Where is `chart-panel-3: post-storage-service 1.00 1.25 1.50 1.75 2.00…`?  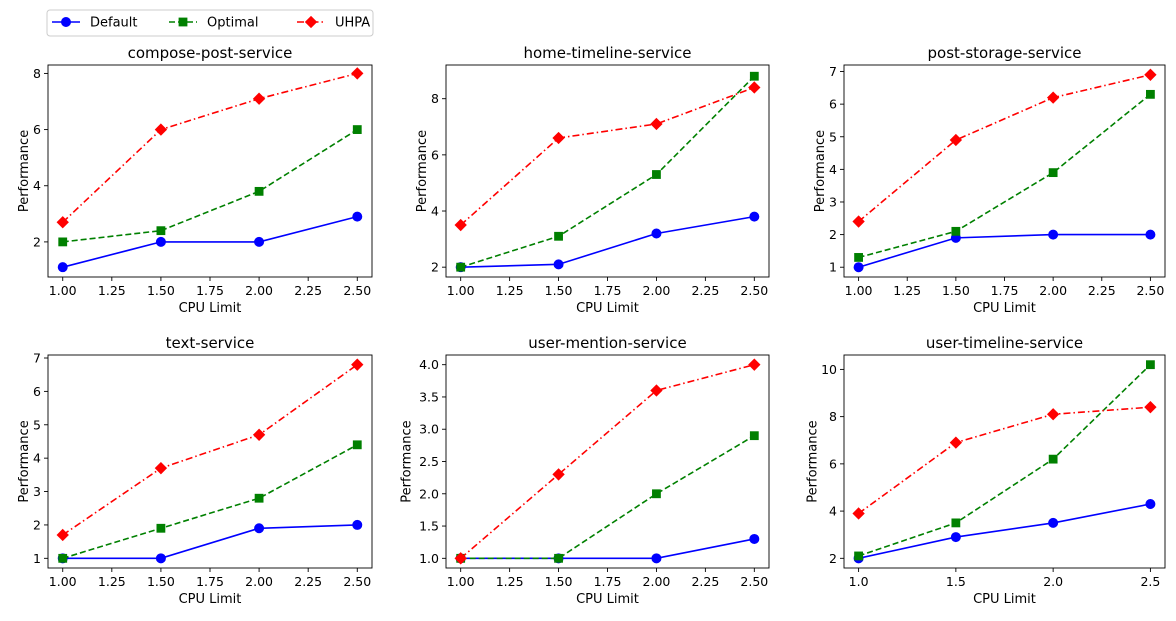
chart-panel-3: post-storage-service 1.00 1.25 1.50 1.75 2.00… is located at coordinates (989, 180).